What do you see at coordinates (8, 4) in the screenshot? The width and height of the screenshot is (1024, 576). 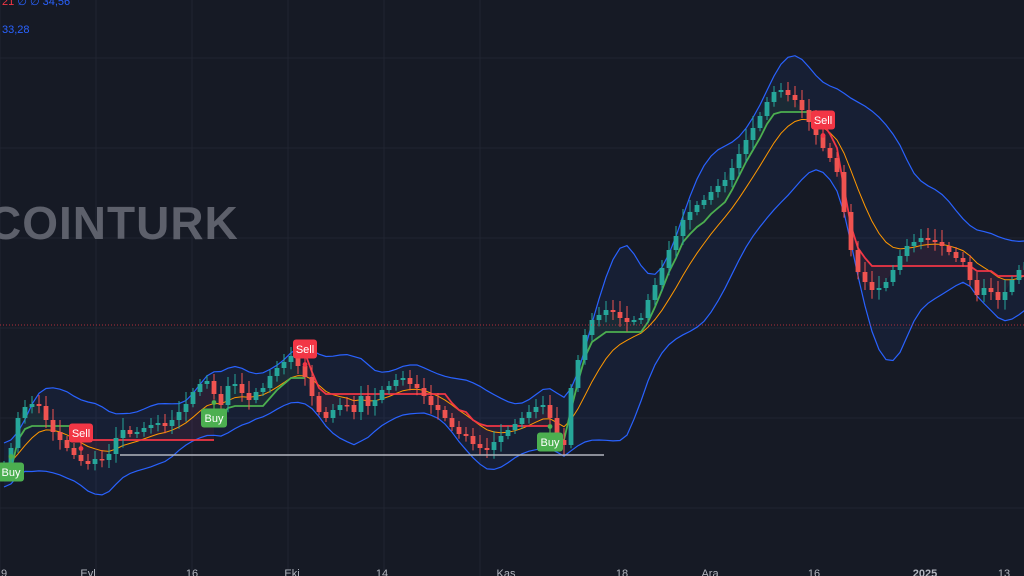 I see `ohlc-fragment: 21` at bounding box center [8, 4].